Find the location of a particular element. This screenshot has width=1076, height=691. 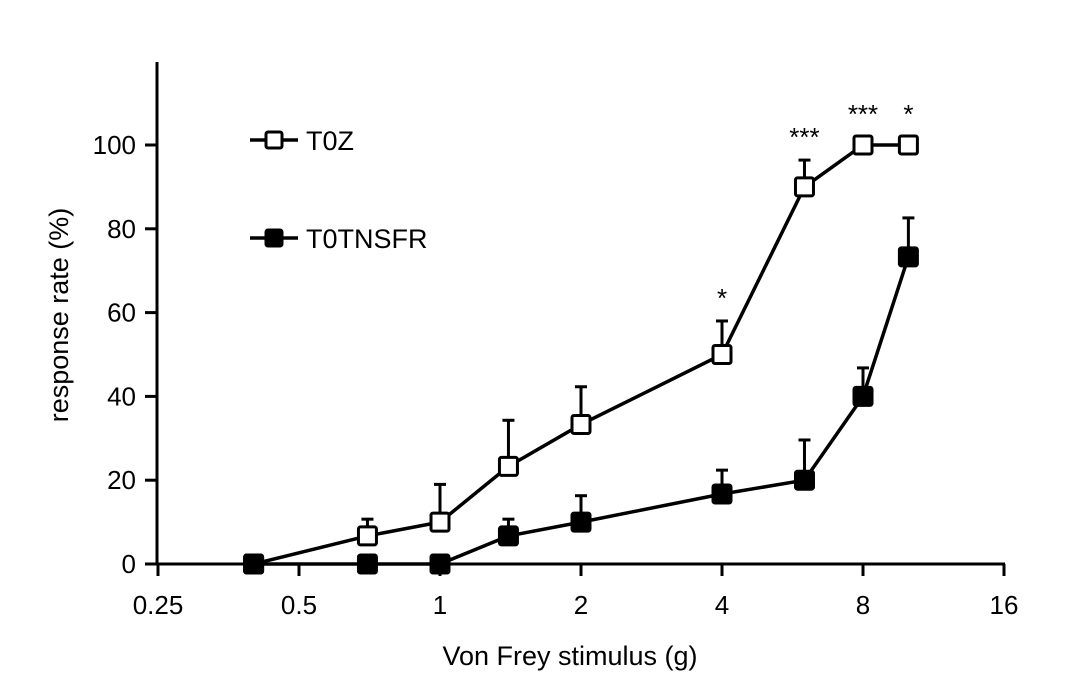

y-tick-label: 40 is located at coordinates (121, 396).